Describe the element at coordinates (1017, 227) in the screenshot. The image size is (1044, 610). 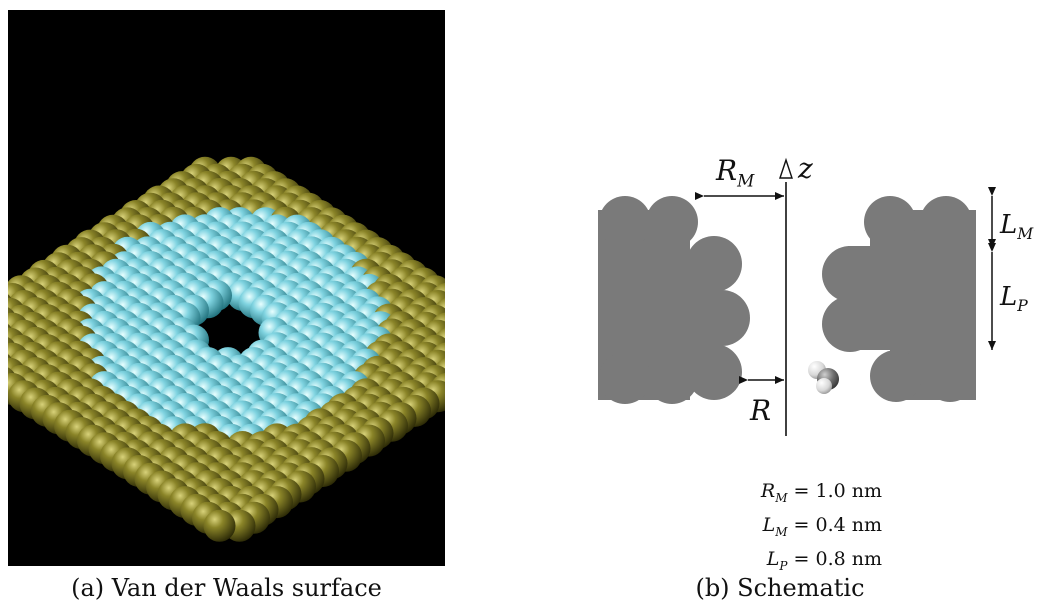
I see `lm-label: LM` at that location.